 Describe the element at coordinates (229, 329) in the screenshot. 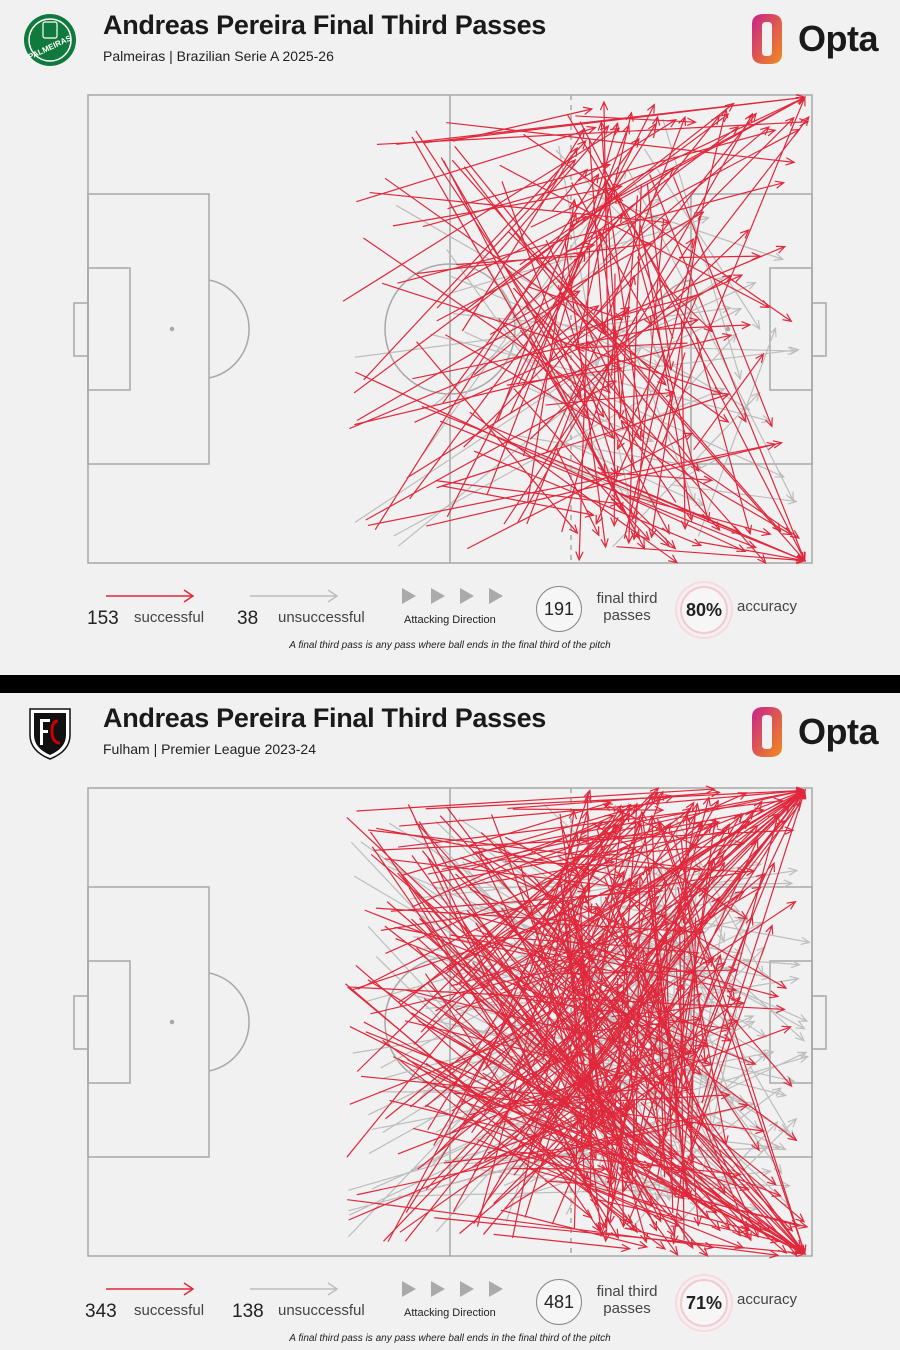

I see `left-penalty-arc` at that location.